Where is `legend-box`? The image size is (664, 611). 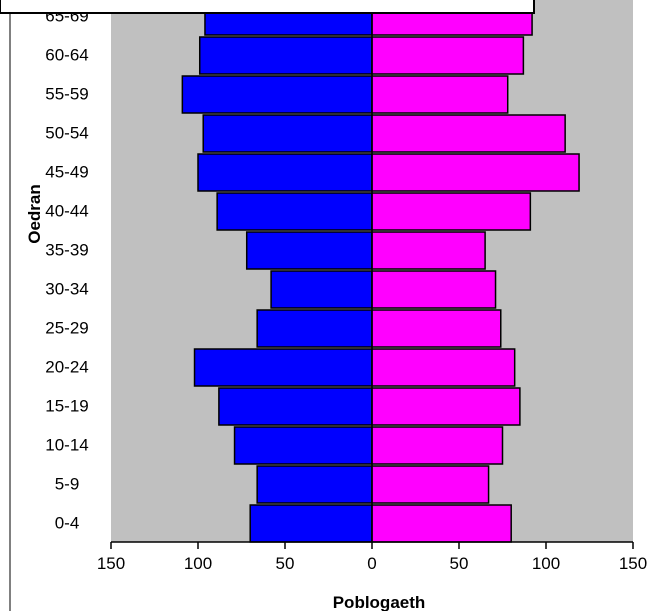
legend-box is located at coordinates (267, 7).